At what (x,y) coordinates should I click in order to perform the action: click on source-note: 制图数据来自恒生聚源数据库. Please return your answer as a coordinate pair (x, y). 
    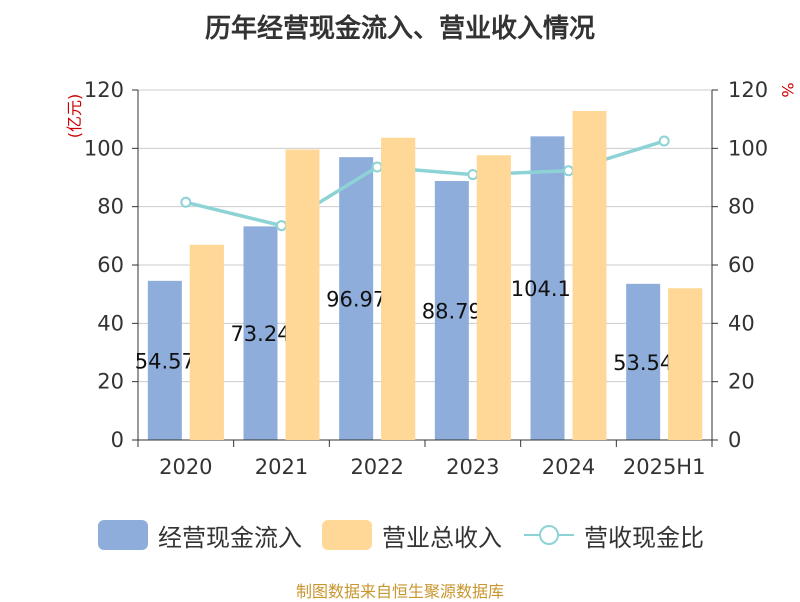
    Looking at the image, I should click on (399, 591).